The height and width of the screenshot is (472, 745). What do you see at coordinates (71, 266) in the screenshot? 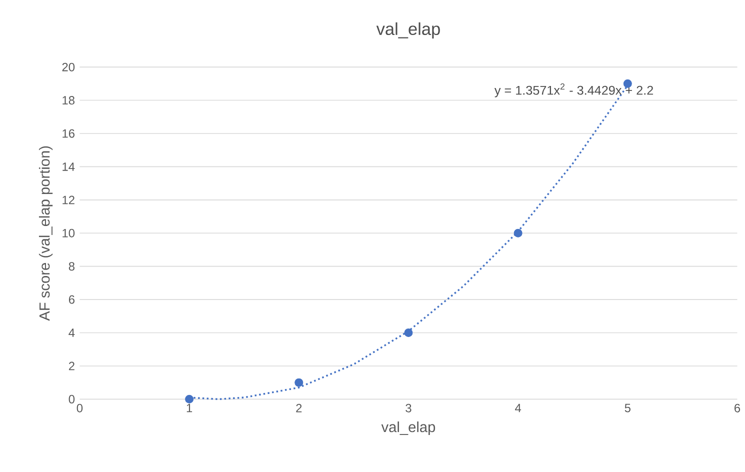
I see `y-tick-label: 8` at bounding box center [71, 266].